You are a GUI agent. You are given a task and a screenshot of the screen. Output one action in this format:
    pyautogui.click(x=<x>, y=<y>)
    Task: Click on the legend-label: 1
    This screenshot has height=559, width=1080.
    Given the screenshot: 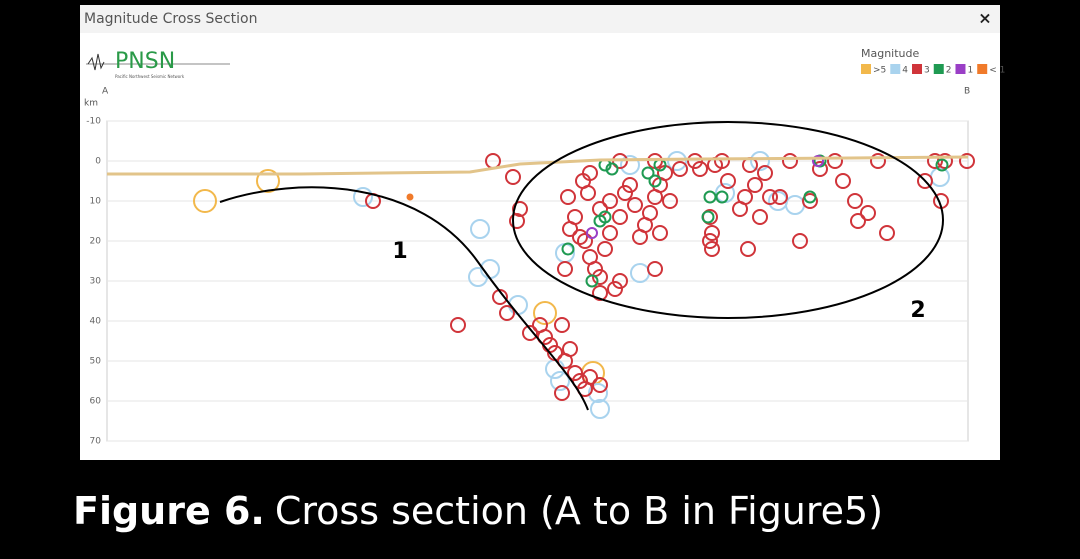 What is the action you would take?
    pyautogui.click(x=970, y=71)
    